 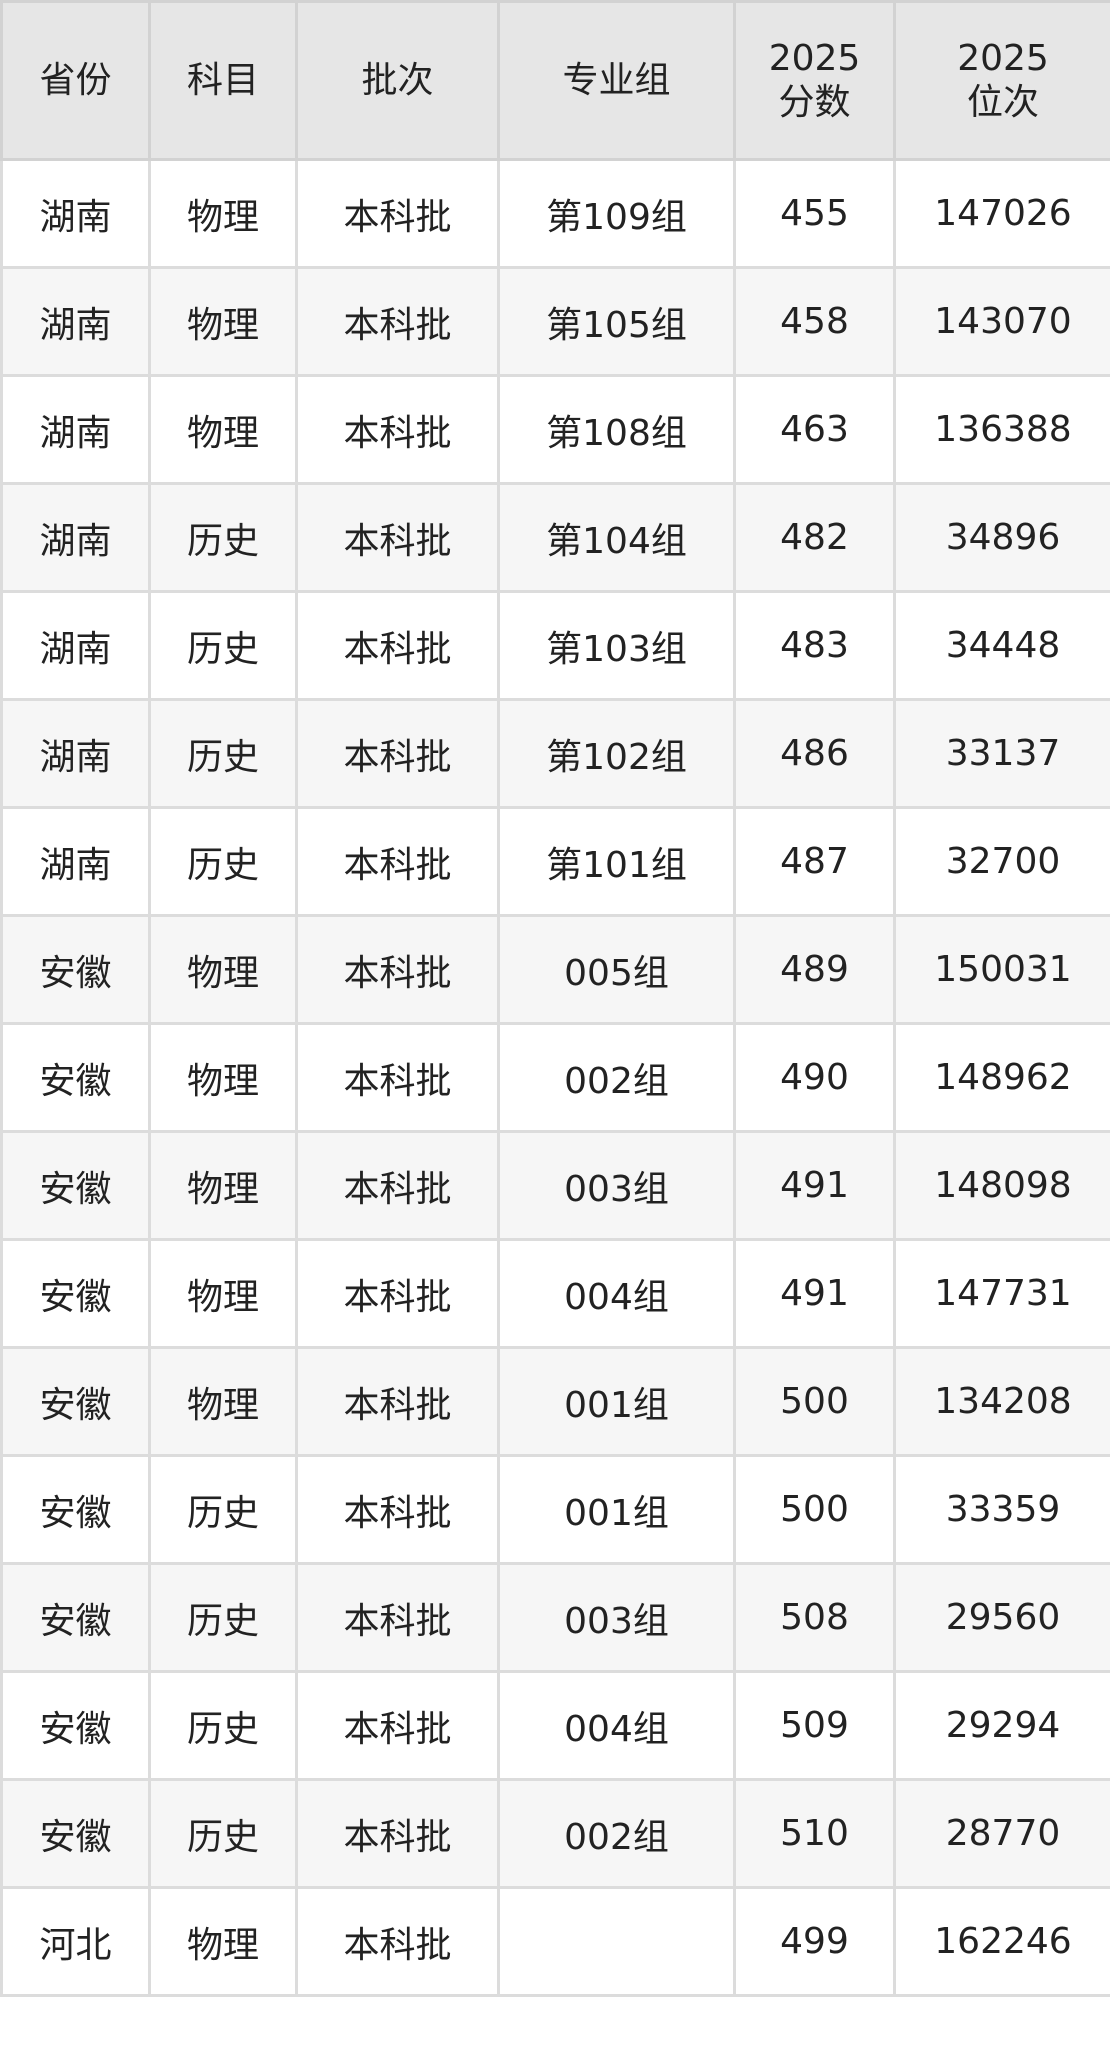 I want to click on table-row: 安徽 物理 本科批 004组 491 147731, so click(x=555, y=1293).